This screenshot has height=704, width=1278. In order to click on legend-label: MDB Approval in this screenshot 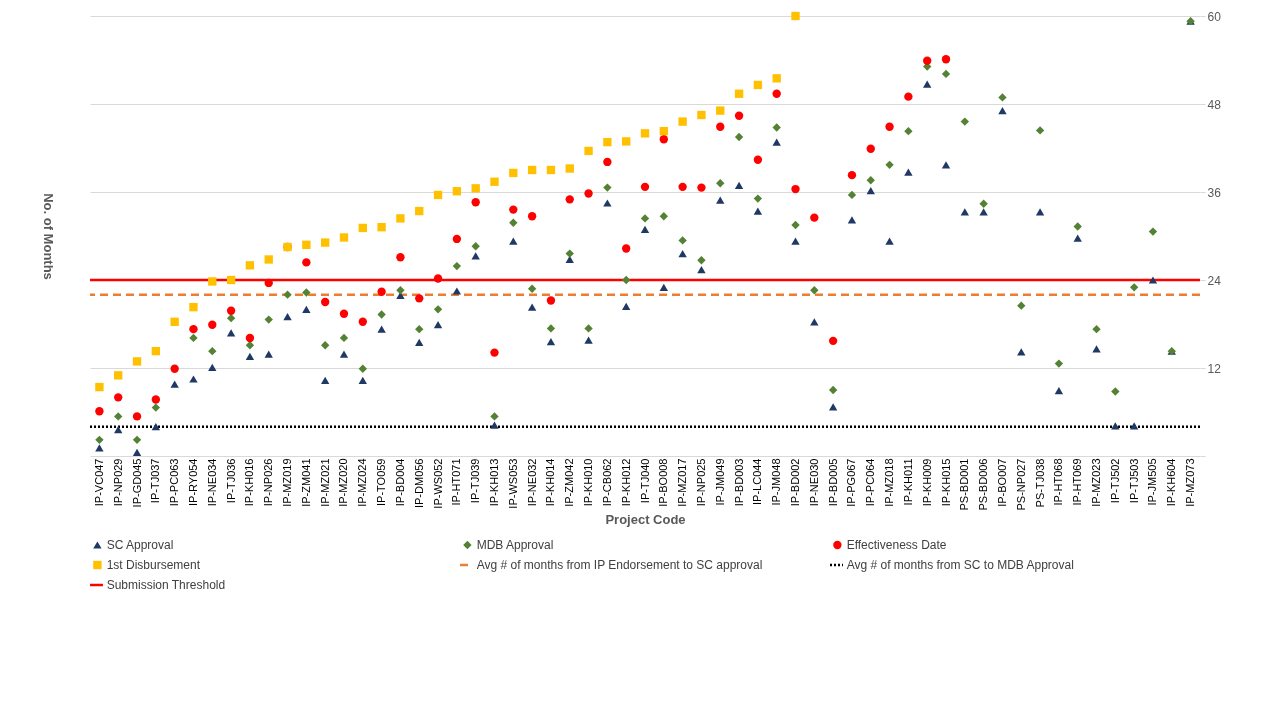, I will do `click(515, 545)`.